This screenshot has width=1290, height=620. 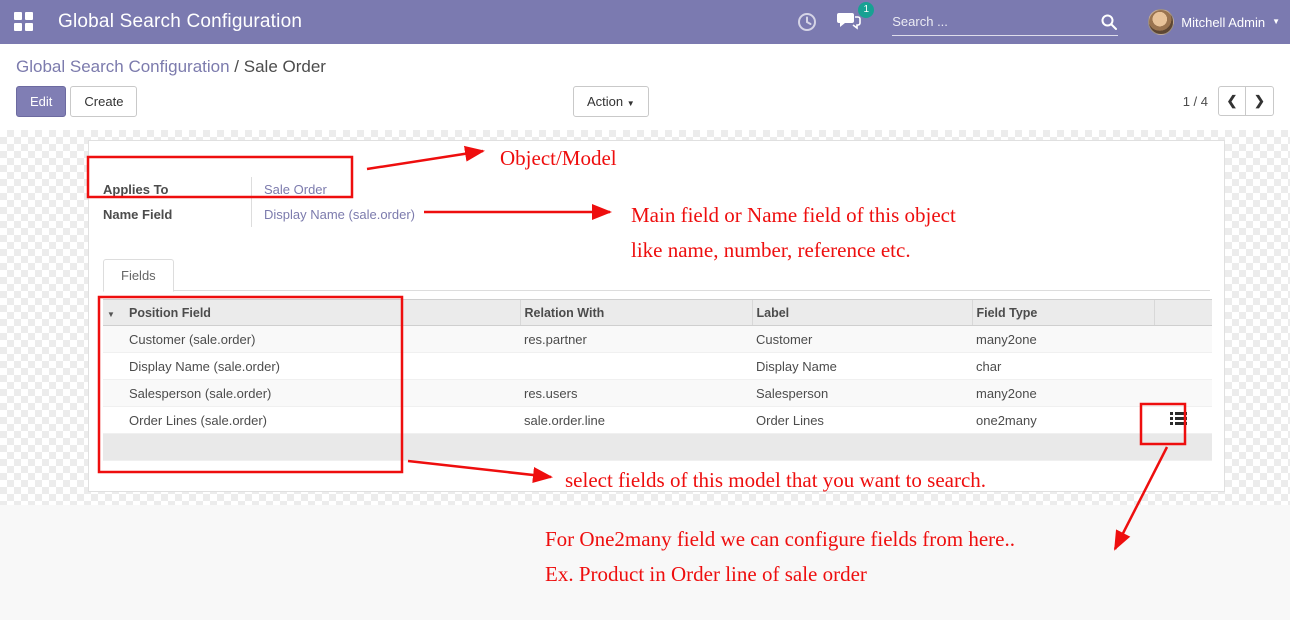 I want to click on field-label-applies-to: Applies To, so click(x=136, y=189).